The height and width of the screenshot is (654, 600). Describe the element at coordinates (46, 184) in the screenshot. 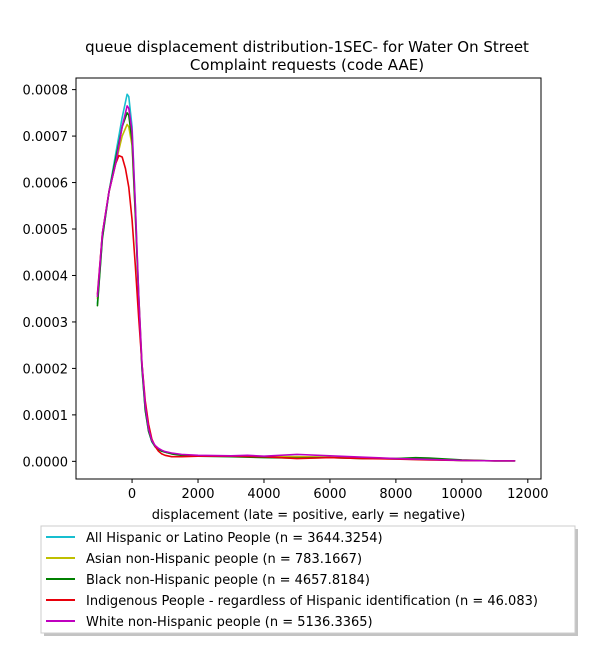

I see `y-tick-label: 0.0006` at that location.